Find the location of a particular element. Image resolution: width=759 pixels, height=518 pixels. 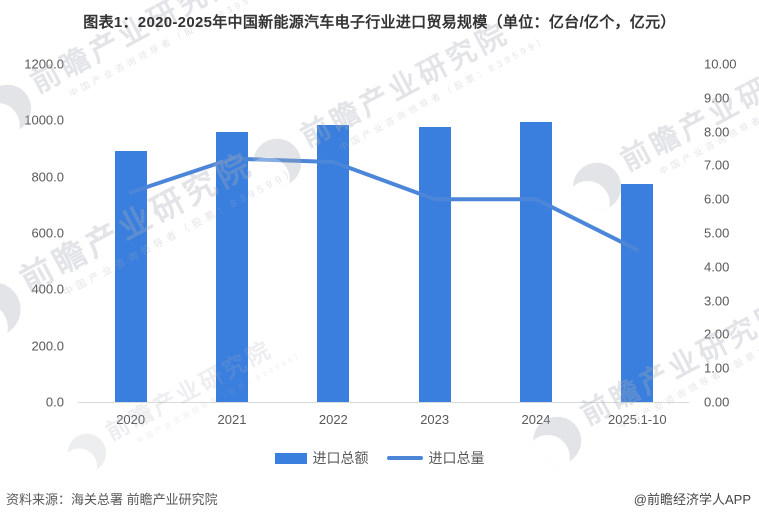

right-axis-tick: 4.00 is located at coordinates (717, 267).